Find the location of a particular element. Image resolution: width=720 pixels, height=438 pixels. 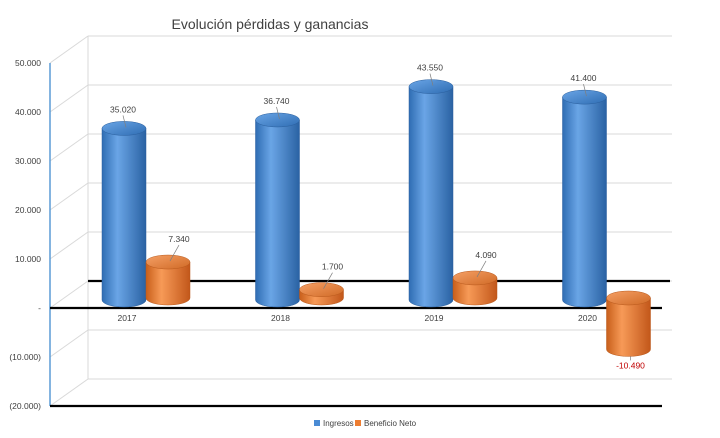

y-tick-label: 50.000 is located at coordinates (28, 63).